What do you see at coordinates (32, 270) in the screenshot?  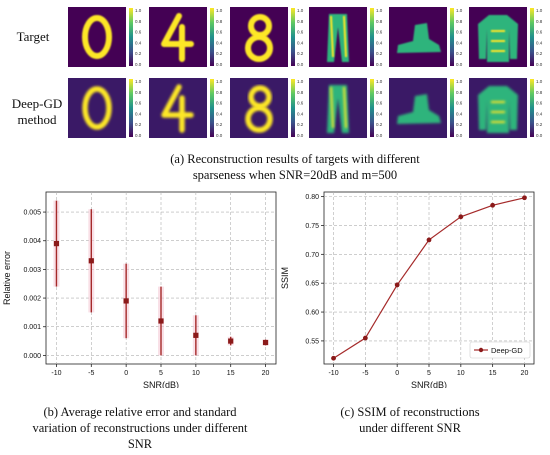 I see `y-tick-label: 0.003` at bounding box center [32, 270].